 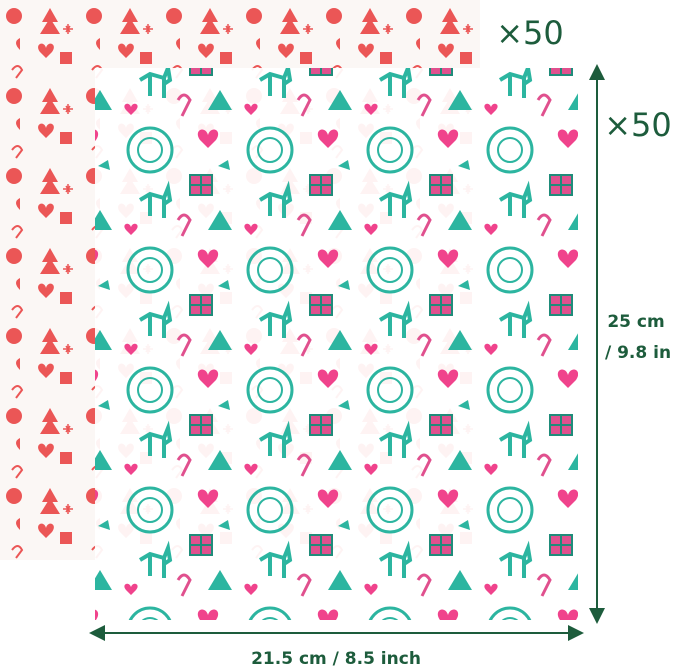 What do you see at coordinates (638, 125) in the screenshot?
I see `front-count: ×50` at bounding box center [638, 125].